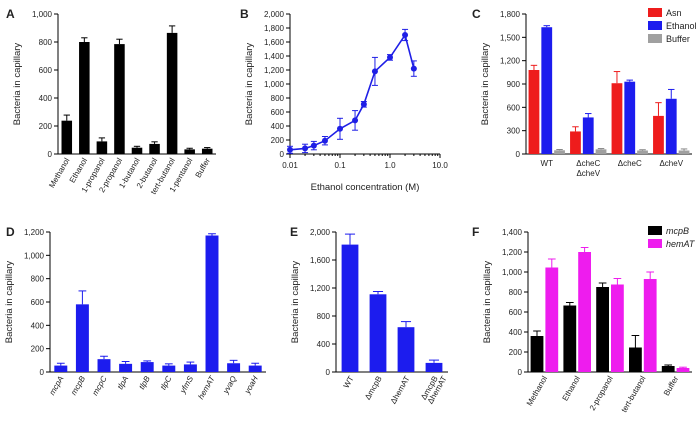 This screenshot has width=700, height=429. I want to click on y-tick-label: 300, so click(514, 131).